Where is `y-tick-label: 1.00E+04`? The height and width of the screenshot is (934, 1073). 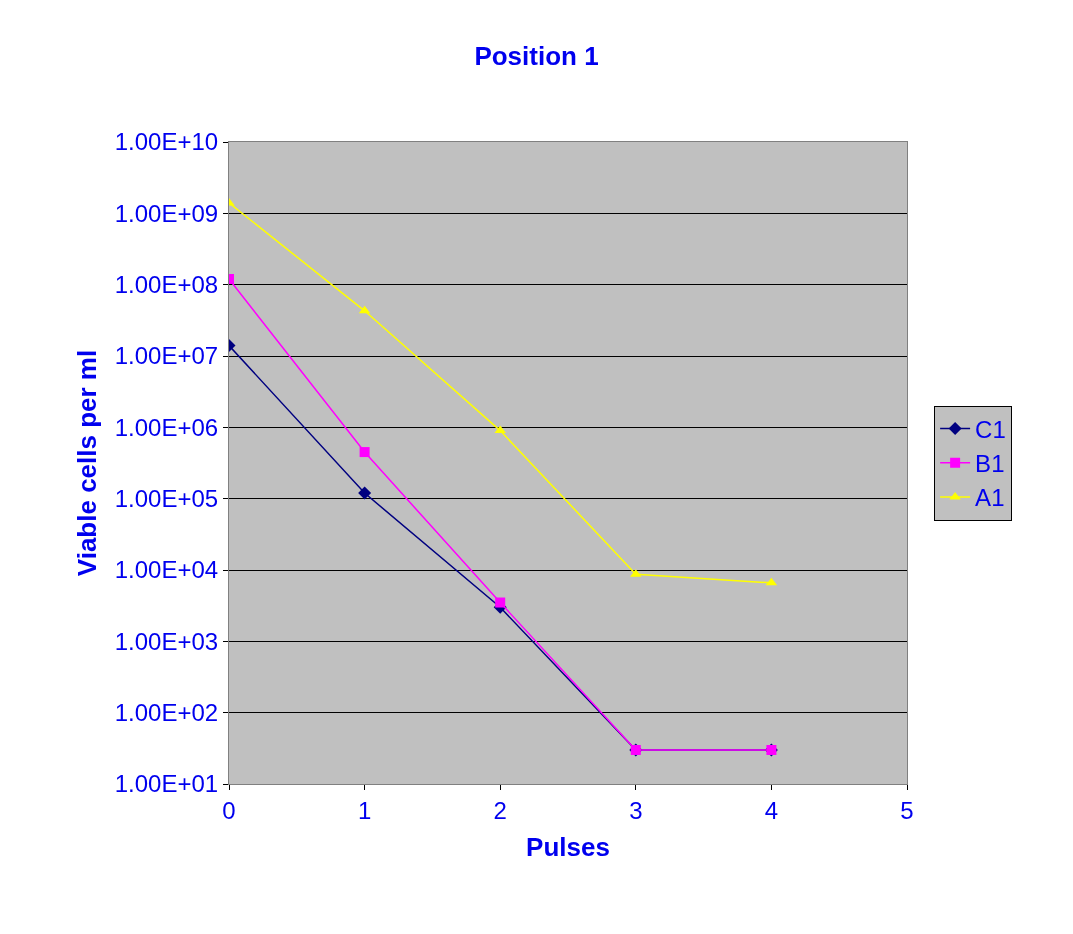
y-tick-label: 1.00E+04 is located at coordinates (166, 570).